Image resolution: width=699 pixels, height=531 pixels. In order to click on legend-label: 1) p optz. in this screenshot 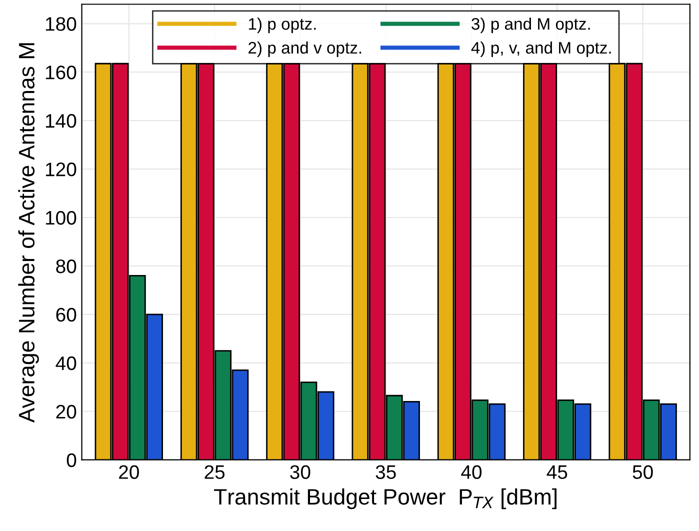, I will do `click(282, 26)`.